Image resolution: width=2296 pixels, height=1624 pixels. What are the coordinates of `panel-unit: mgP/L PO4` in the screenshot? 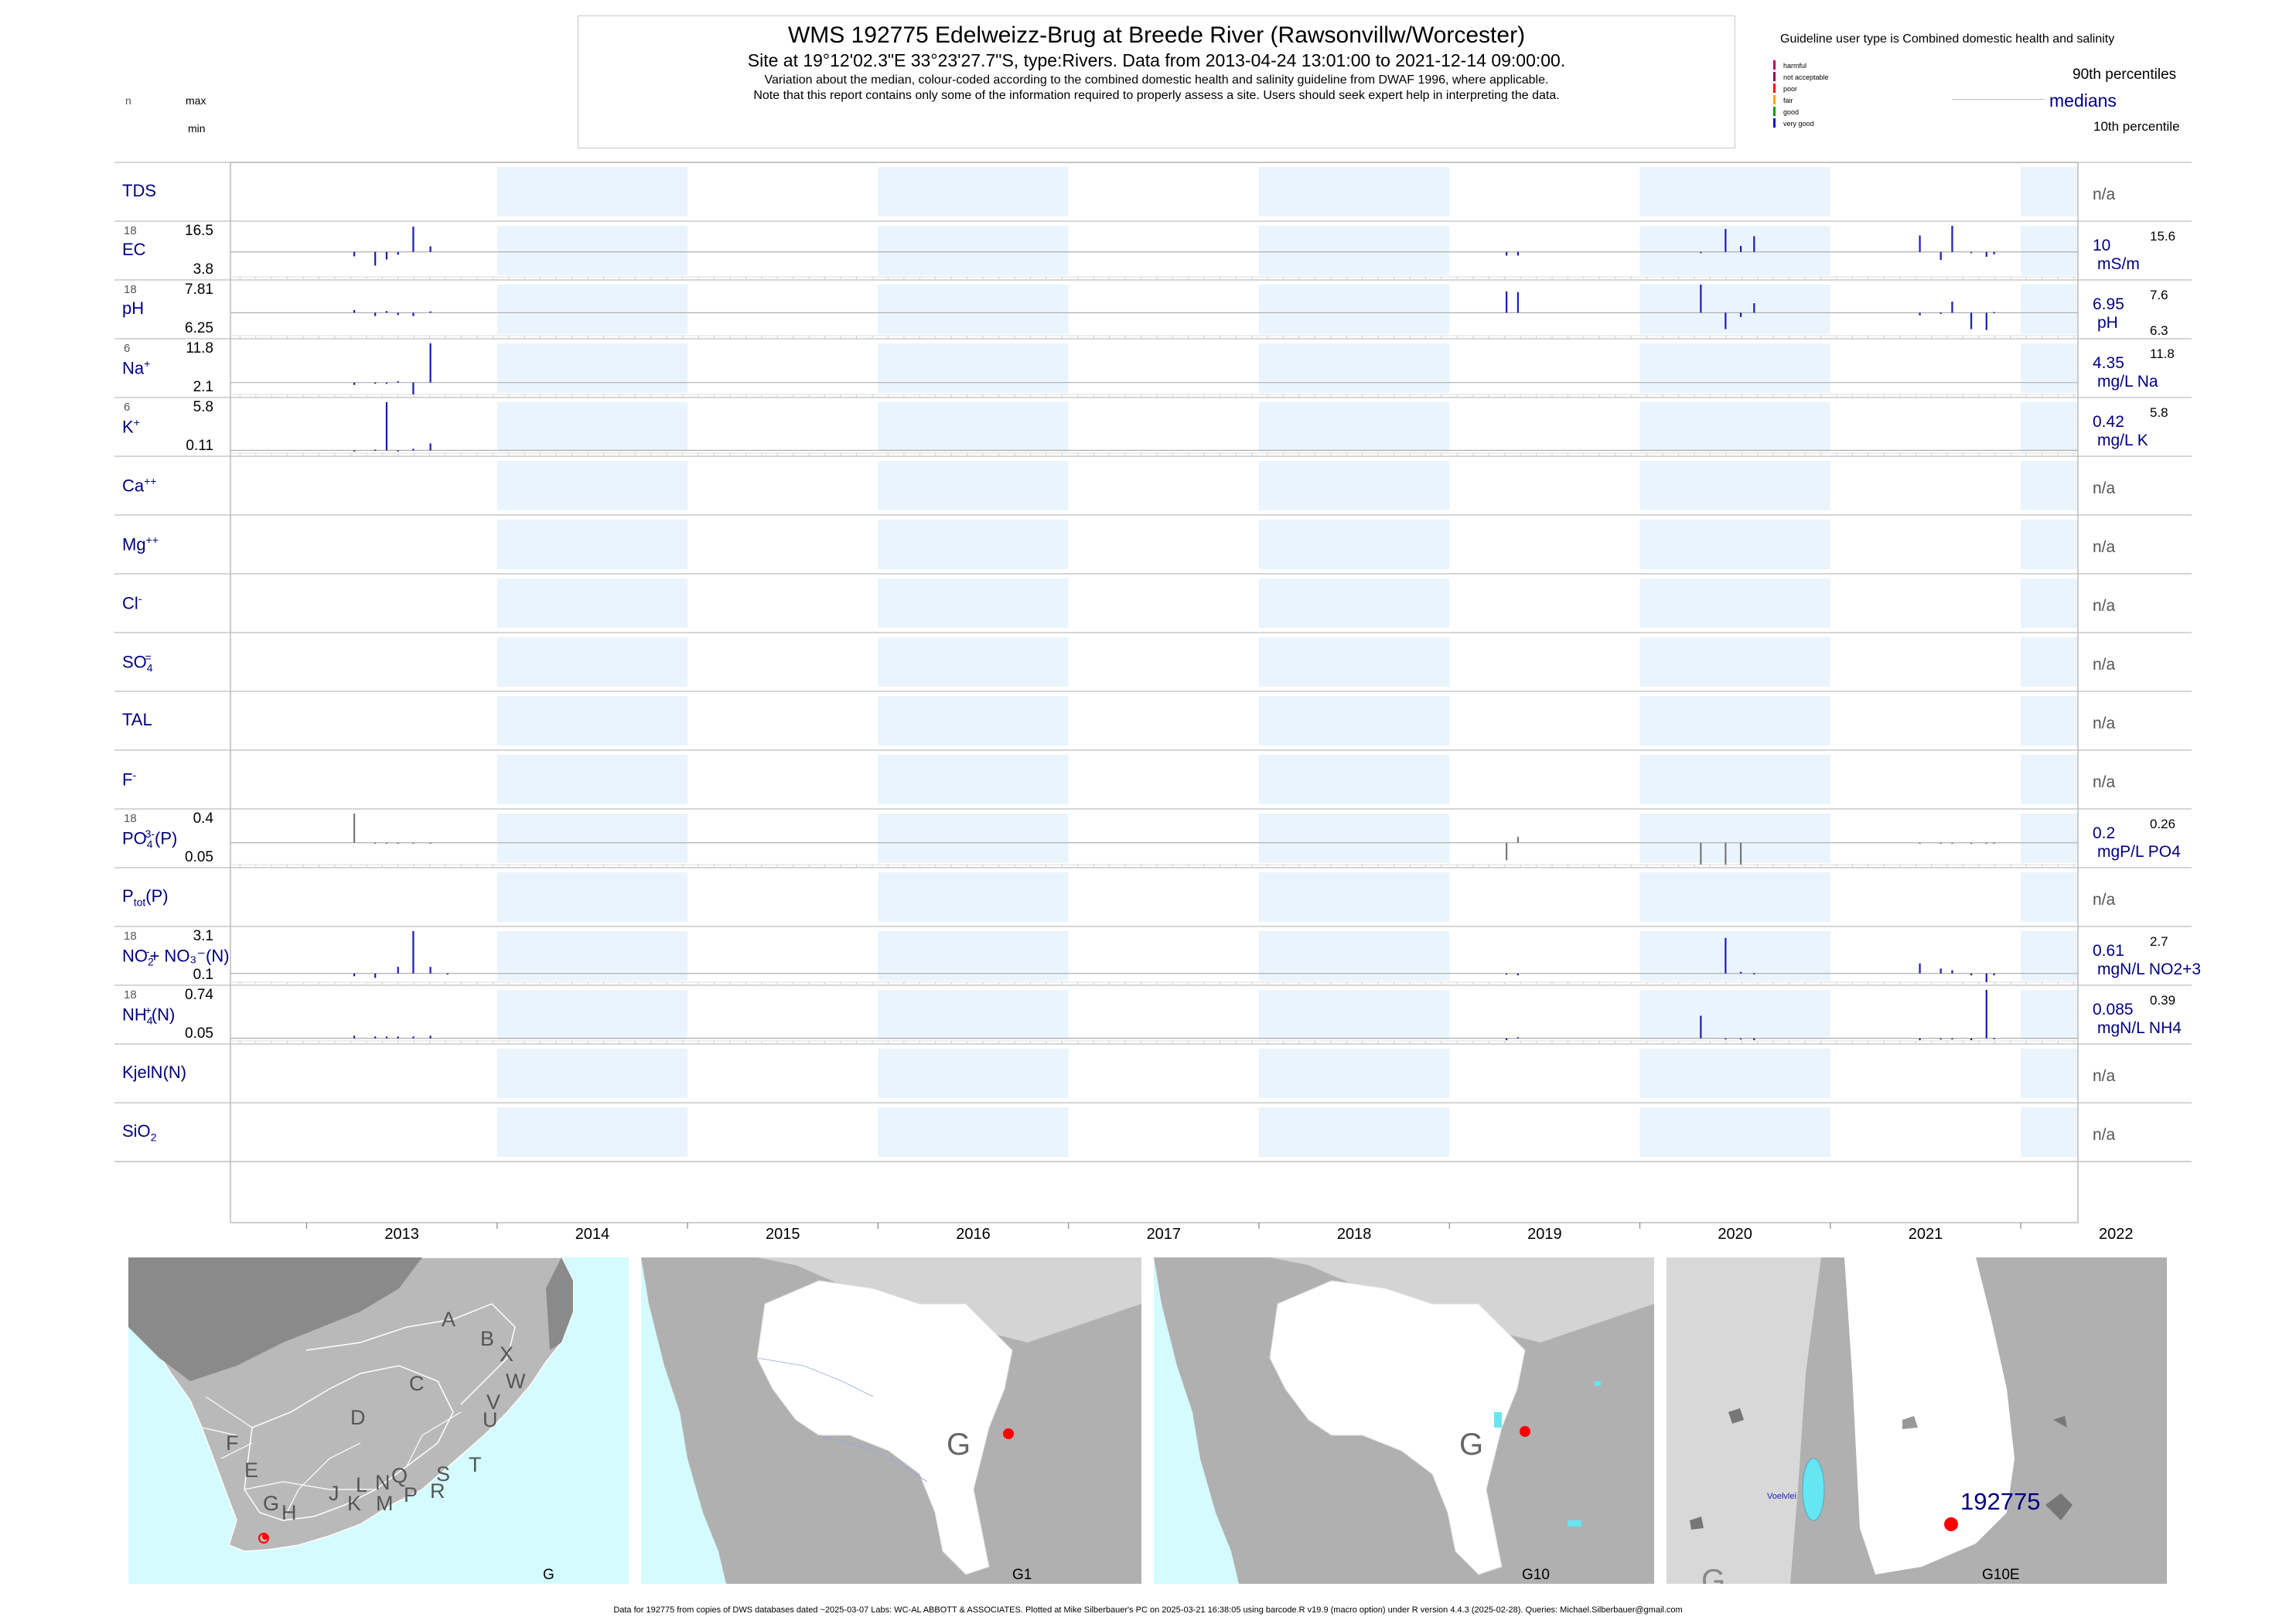 It's located at (2139, 852).